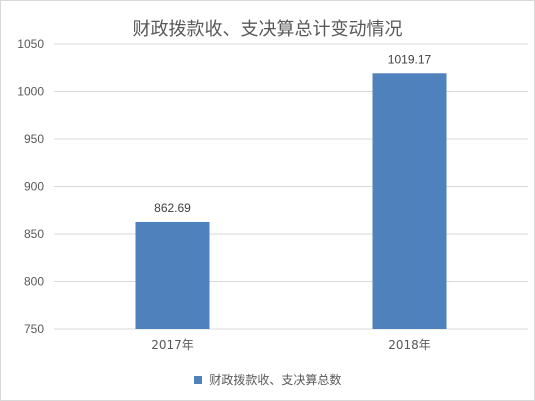 The height and width of the screenshot is (401, 535). What do you see at coordinates (30, 44) in the screenshot?
I see `y-tick-label: 1050` at bounding box center [30, 44].